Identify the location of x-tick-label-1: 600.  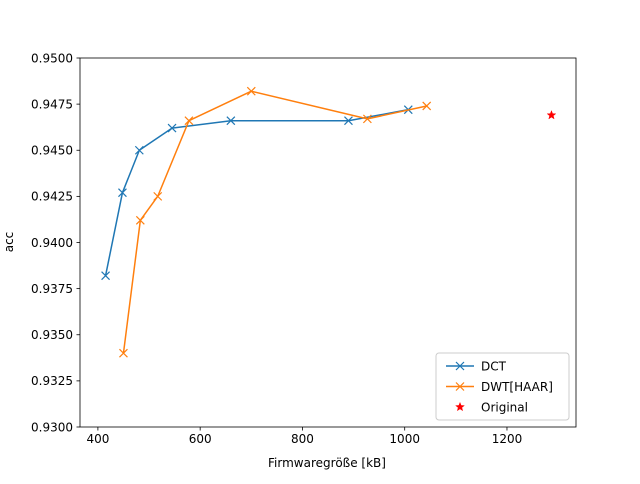
(200, 439).